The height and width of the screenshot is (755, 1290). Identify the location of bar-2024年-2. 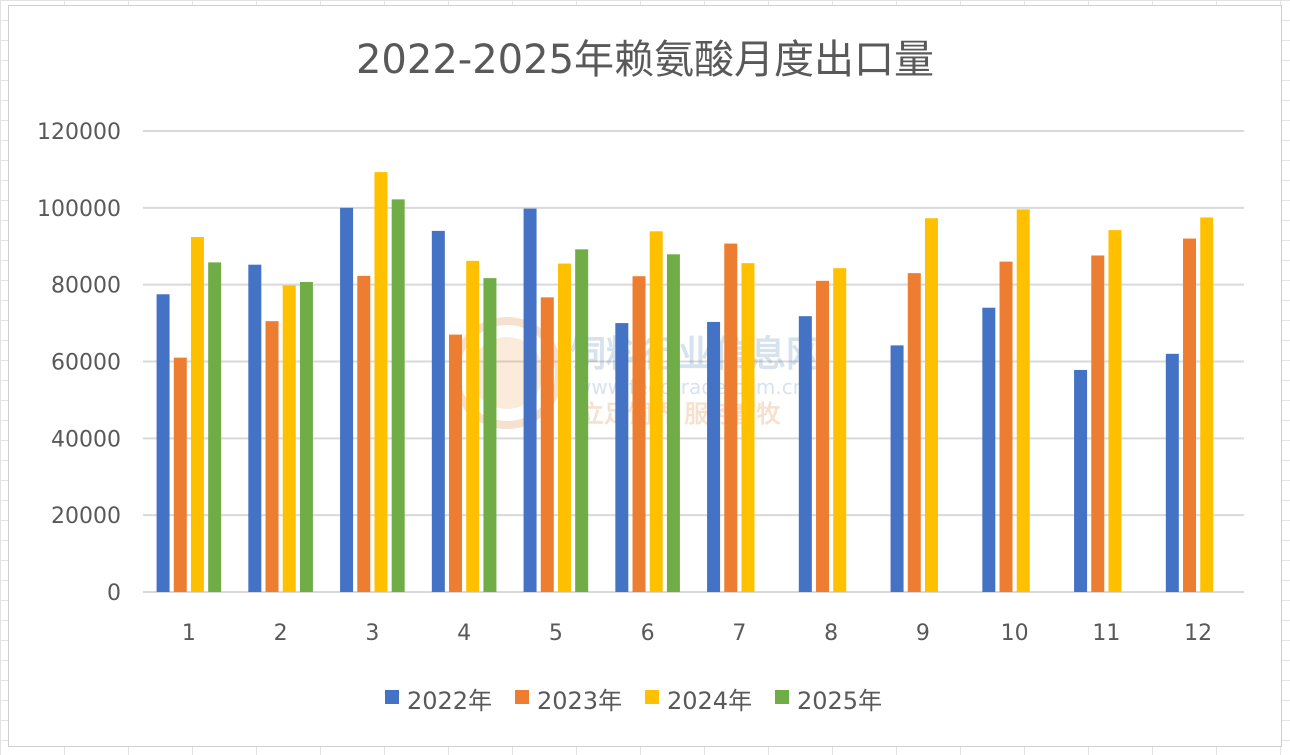
(289, 438).